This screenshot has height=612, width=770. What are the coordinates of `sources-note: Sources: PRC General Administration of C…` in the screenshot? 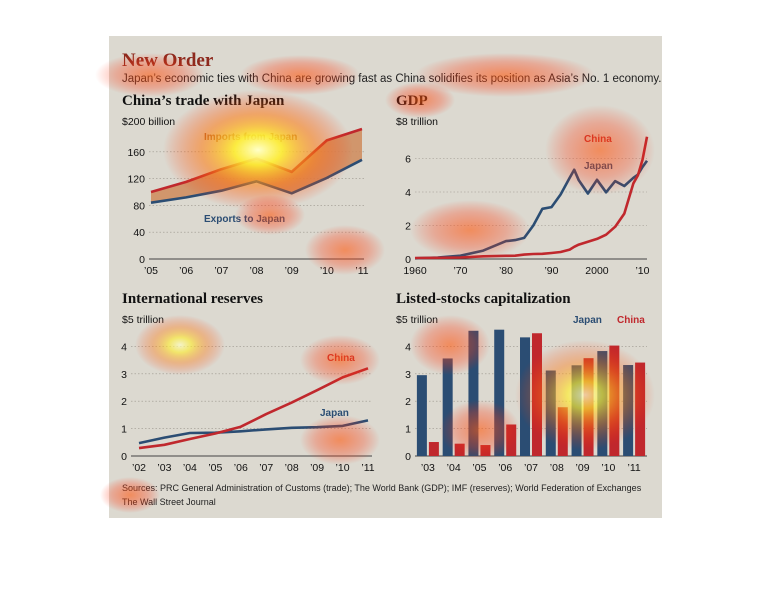 It's located at (382, 488).